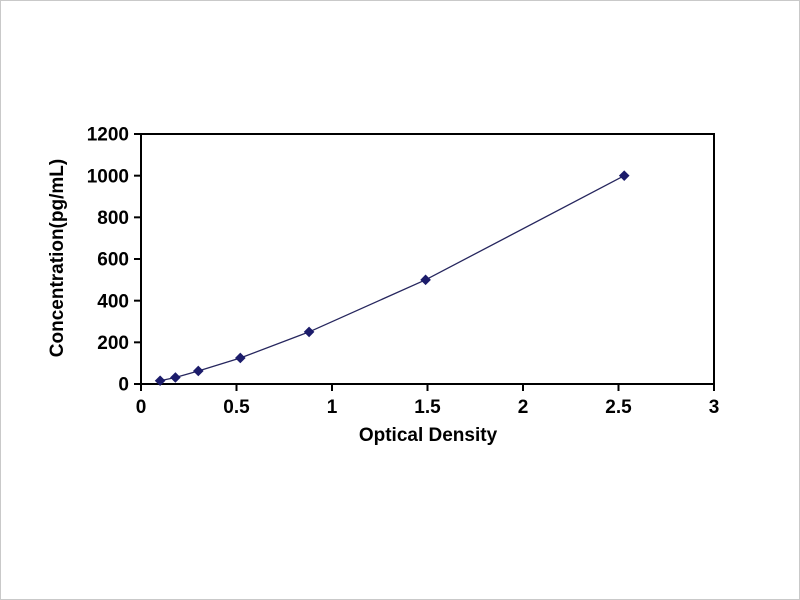 The height and width of the screenshot is (600, 800). Describe the element at coordinates (113, 218) in the screenshot. I see `y-tick-label: 800` at that location.